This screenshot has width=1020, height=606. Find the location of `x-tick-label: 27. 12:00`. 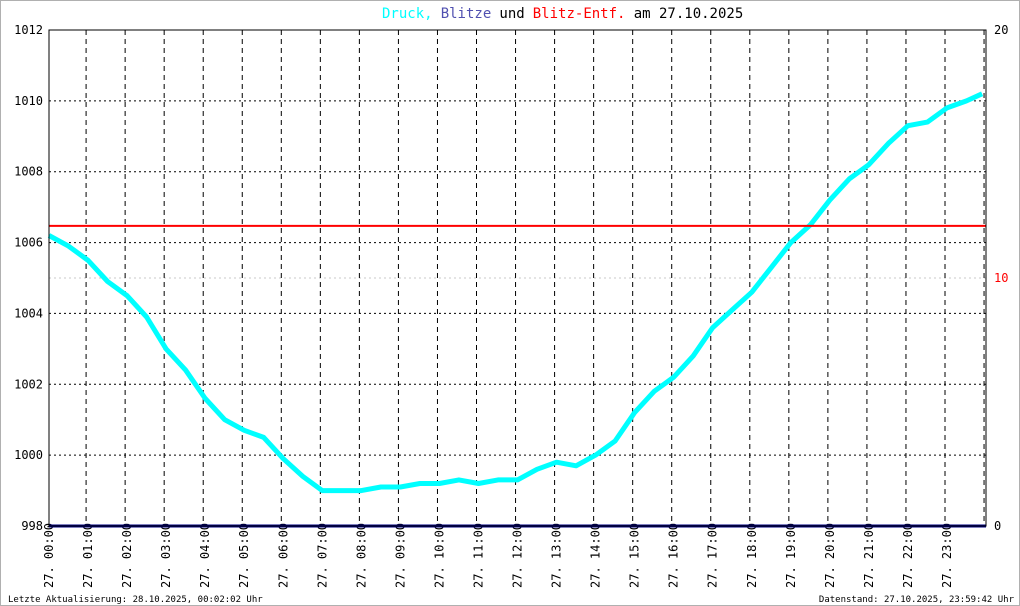

x-tick-label: 27. 12:00 is located at coordinates (518, 555).